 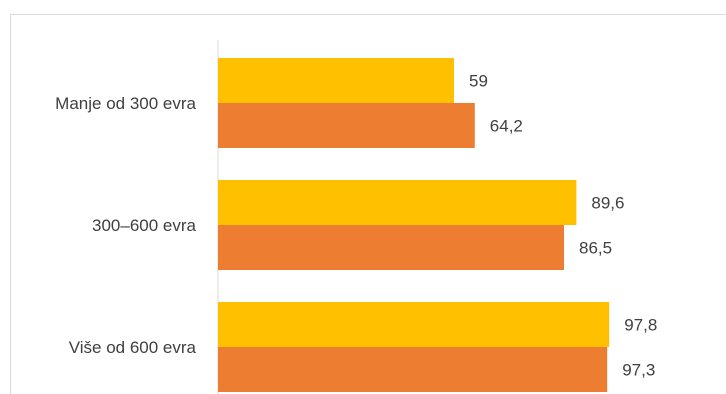 What do you see at coordinates (640, 325) in the screenshot?
I see `value-label: 97,8` at bounding box center [640, 325].